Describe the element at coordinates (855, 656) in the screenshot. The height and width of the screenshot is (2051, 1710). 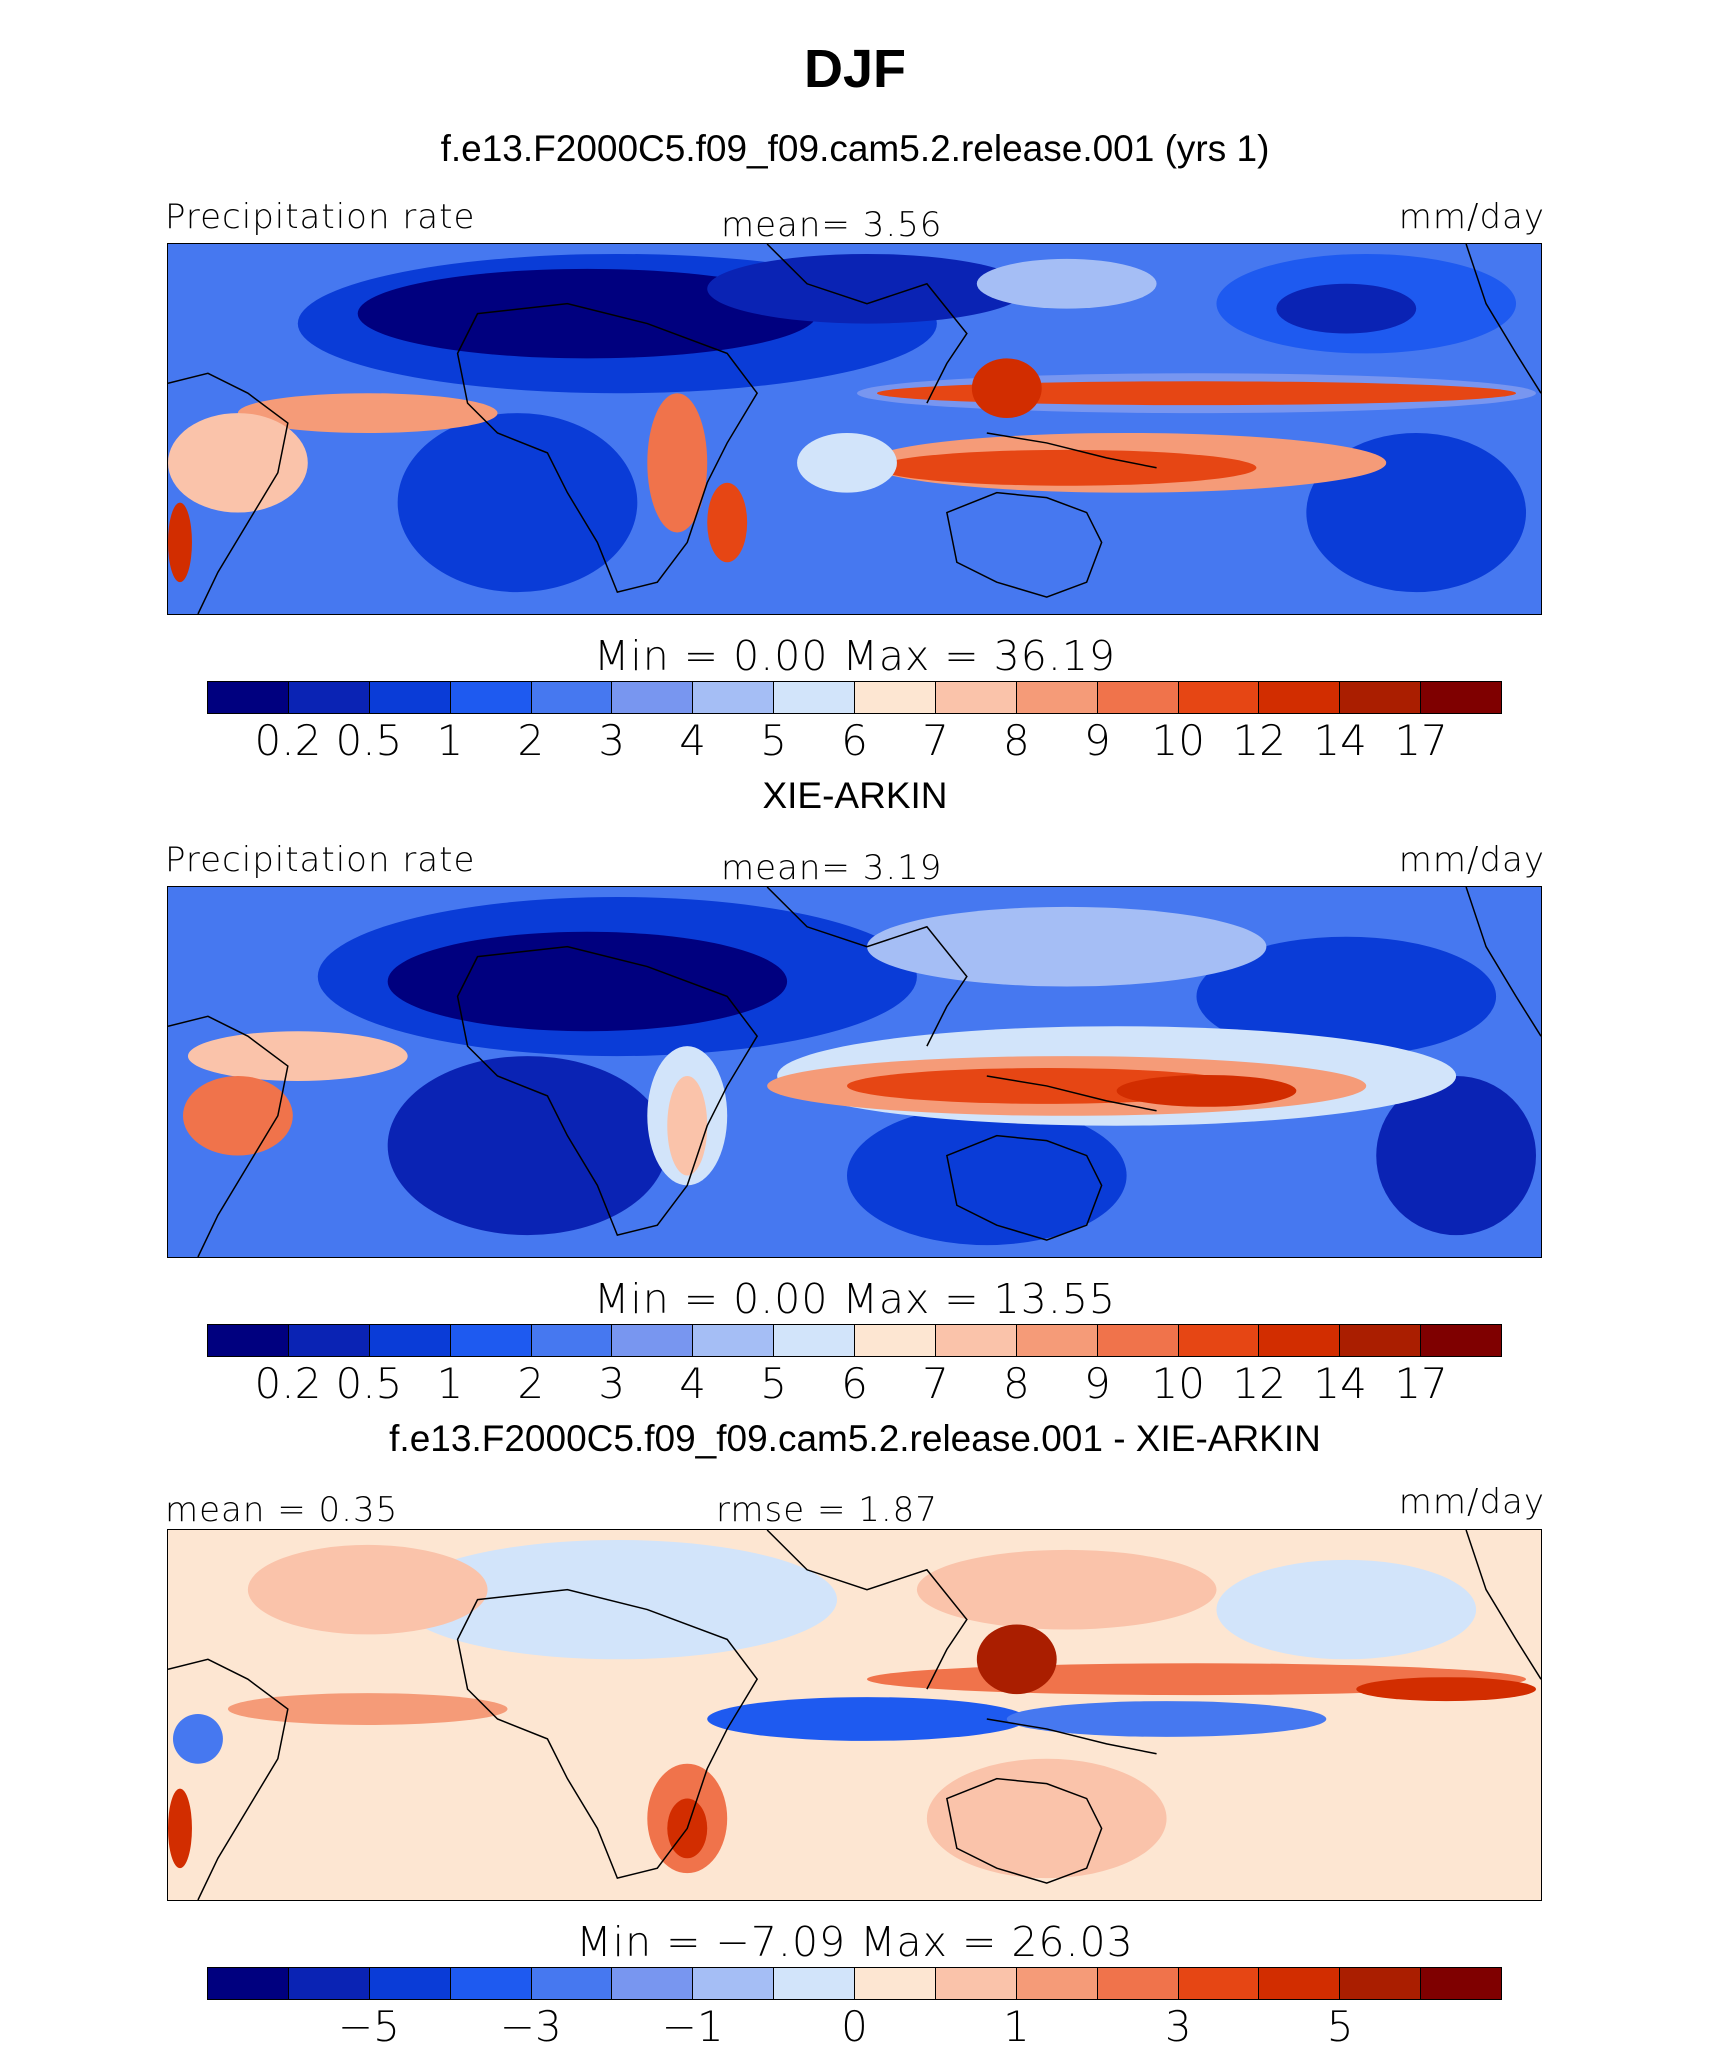
I see `panel-1-minmax: Min = 0.00 Max = 36.19` at that location.